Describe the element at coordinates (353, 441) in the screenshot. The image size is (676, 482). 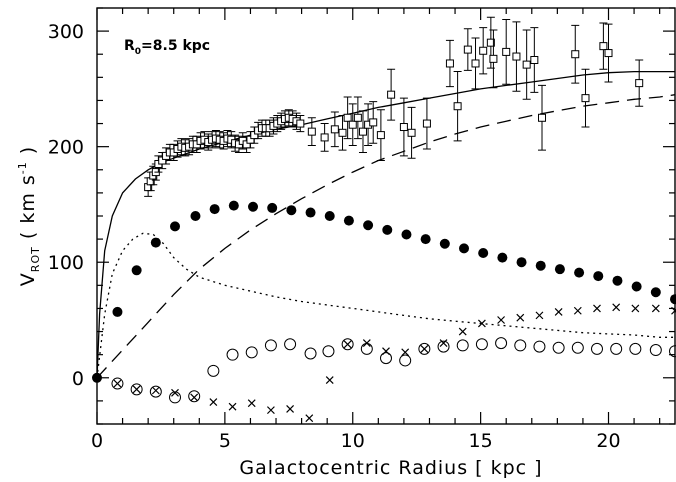
I see `x-tick-label: 10` at that location.